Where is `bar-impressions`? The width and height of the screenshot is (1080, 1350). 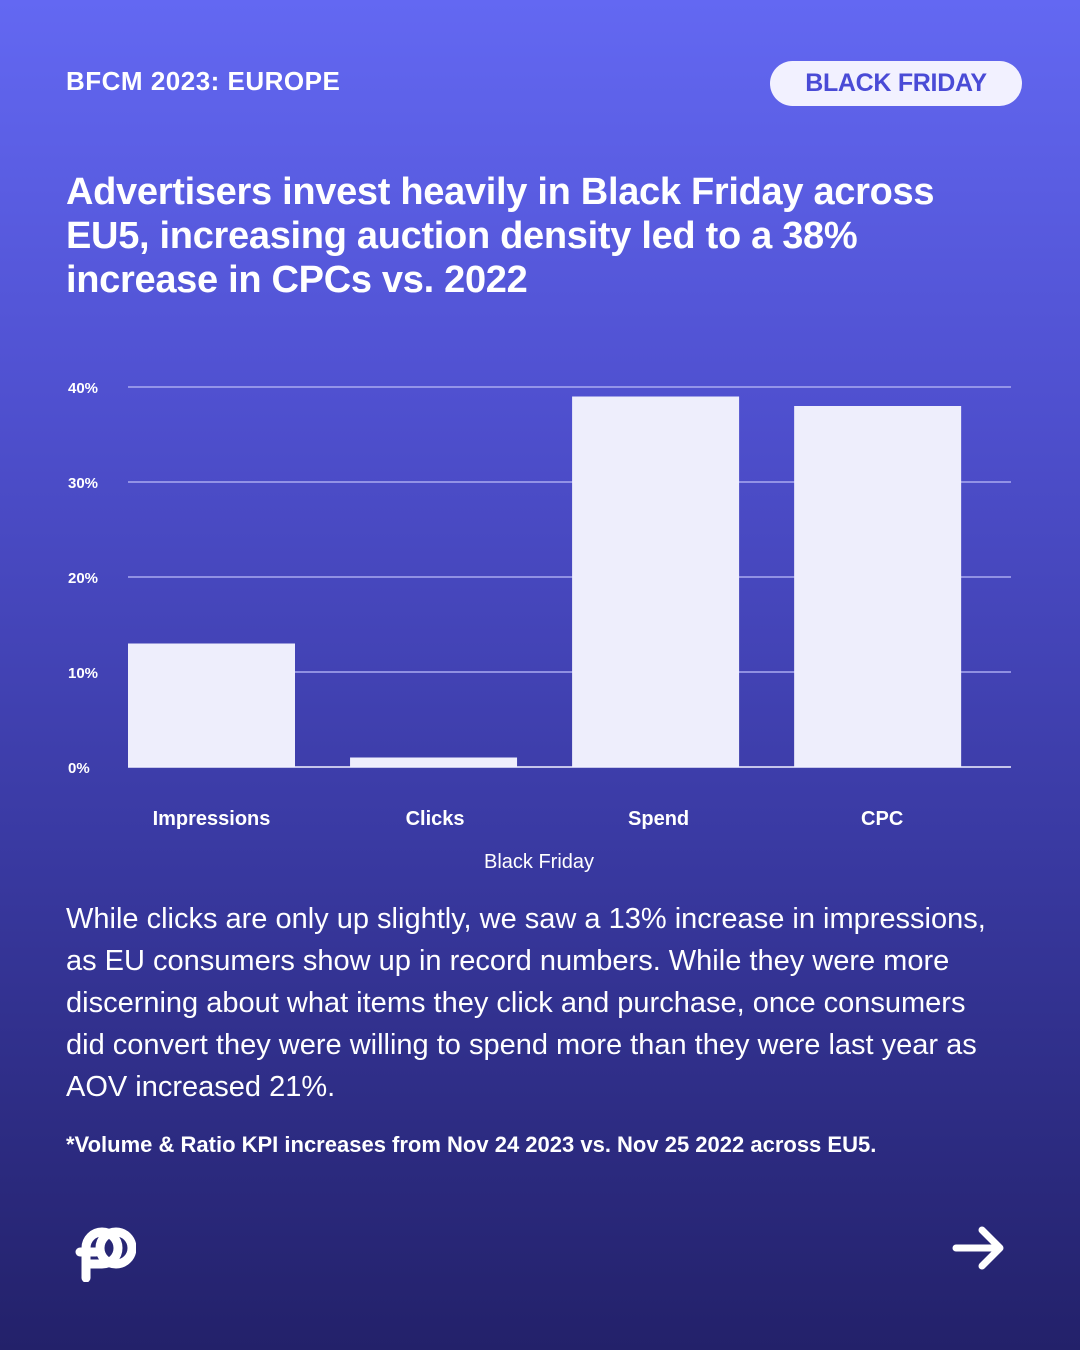
bar-impressions is located at coordinates (211, 705).